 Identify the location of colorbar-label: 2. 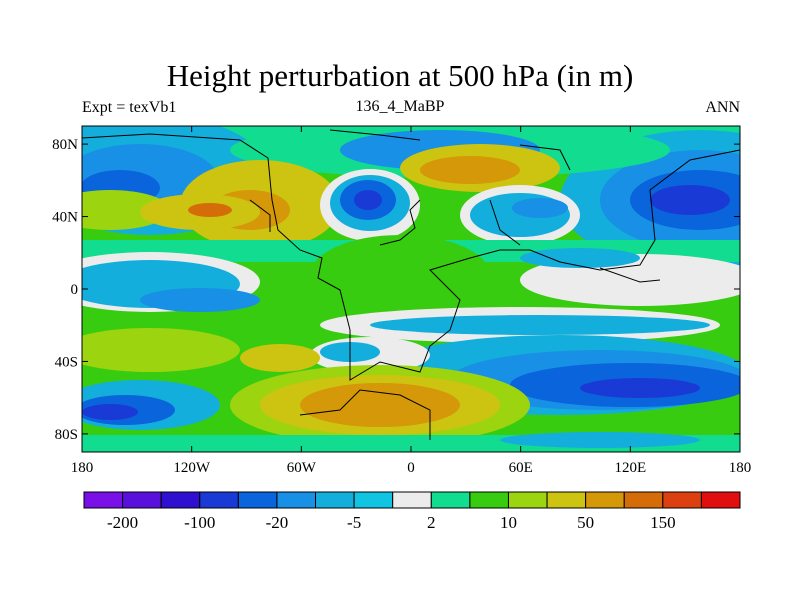
(431, 522).